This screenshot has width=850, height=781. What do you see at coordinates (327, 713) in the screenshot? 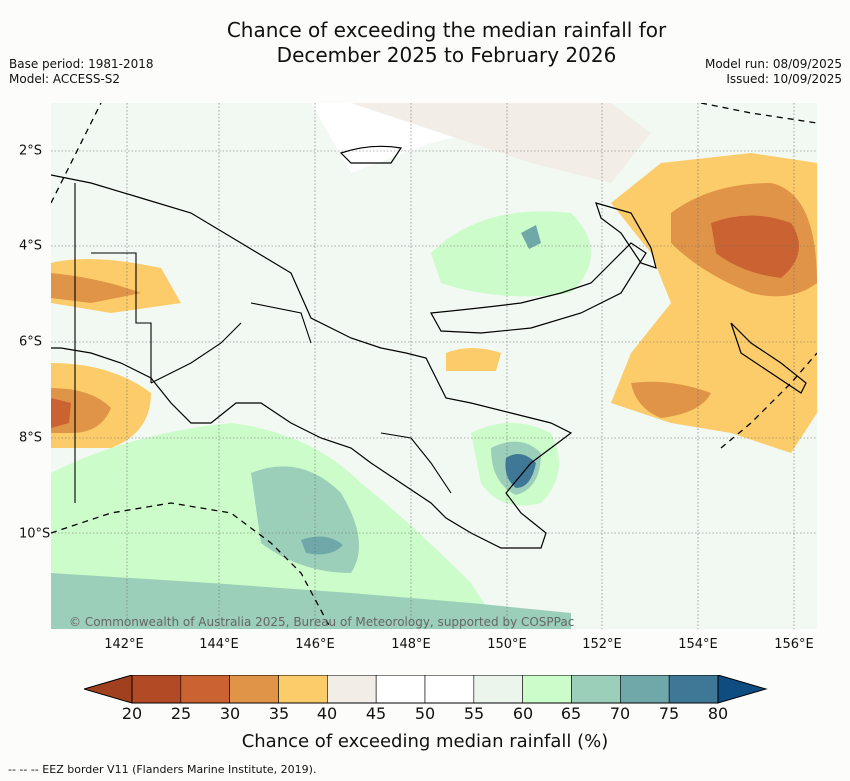
I see `colorbar-label-40: 40` at bounding box center [327, 713].